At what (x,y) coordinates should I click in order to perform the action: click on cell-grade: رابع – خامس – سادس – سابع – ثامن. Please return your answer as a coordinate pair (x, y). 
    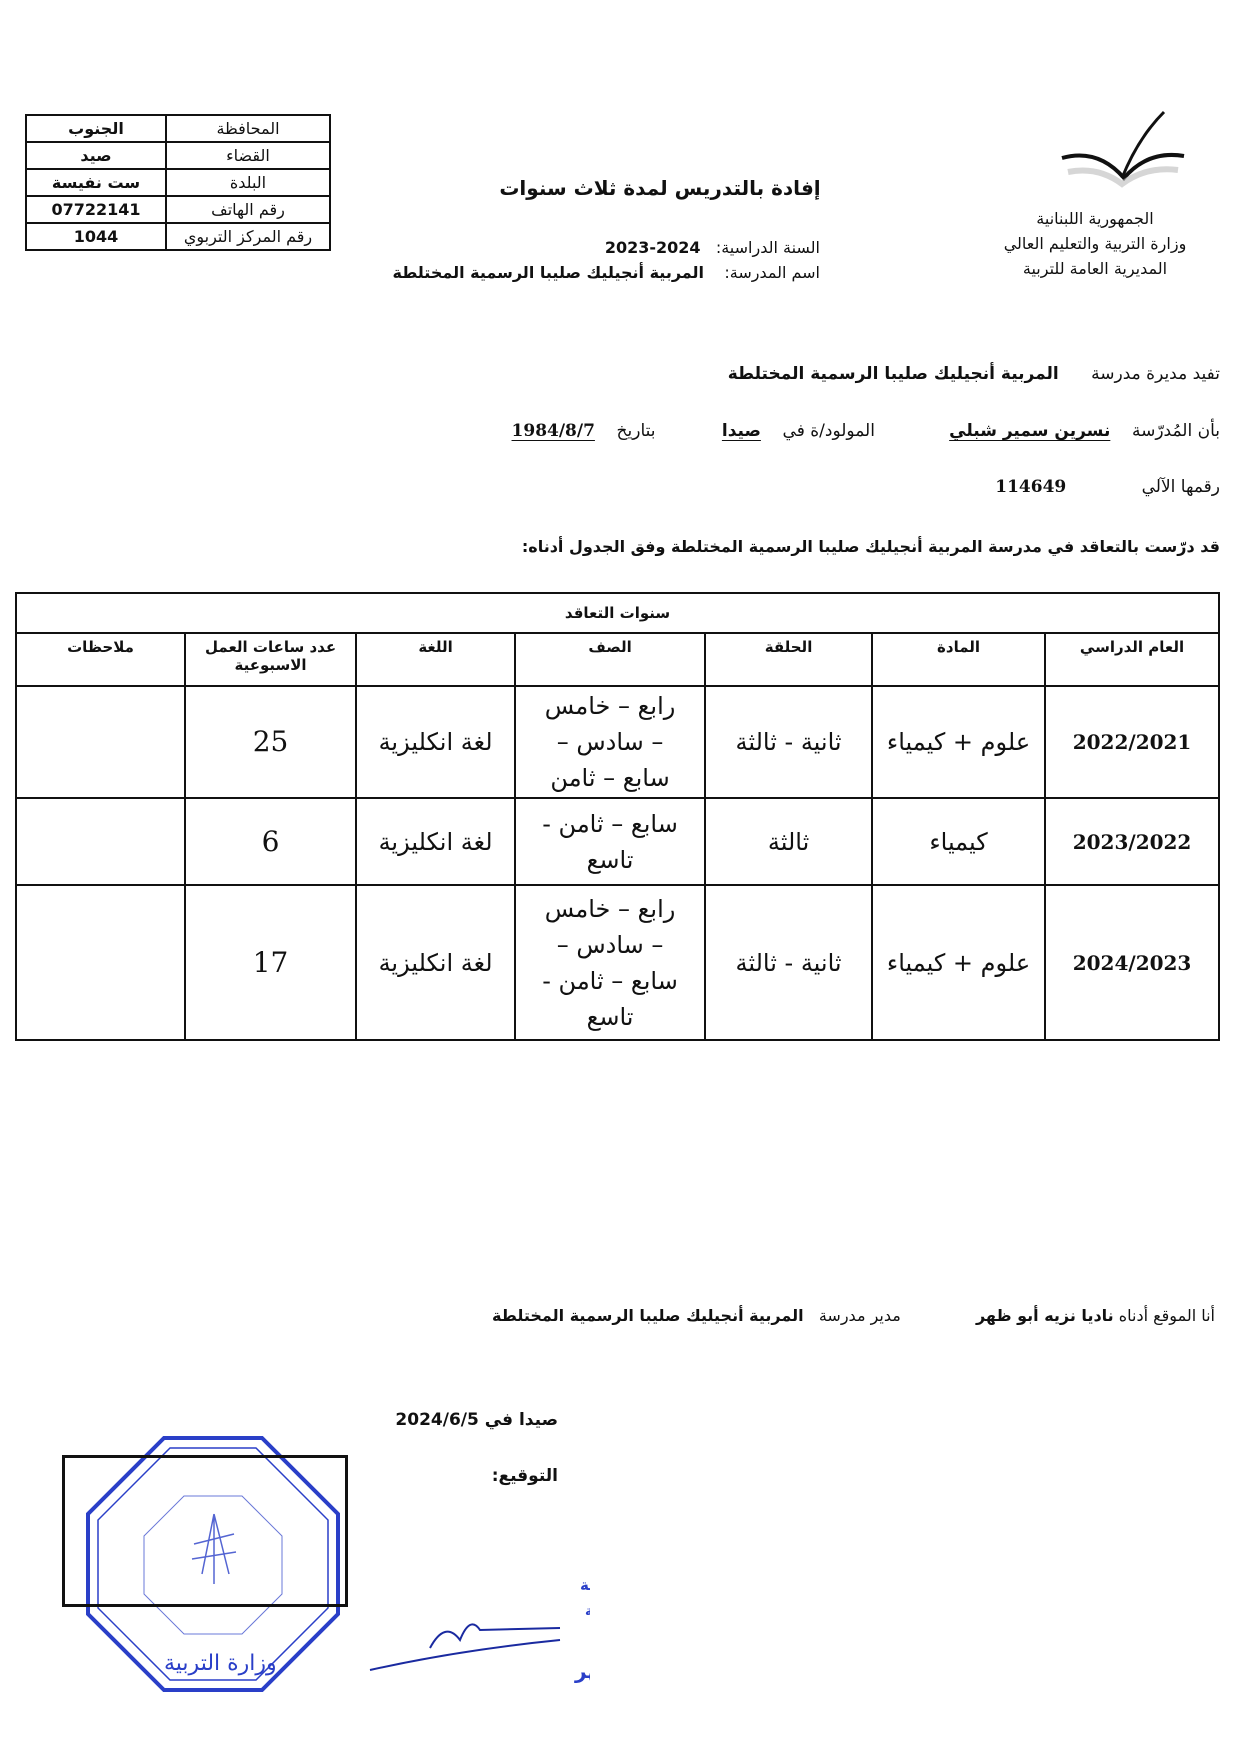
    Looking at the image, I should click on (610, 742).